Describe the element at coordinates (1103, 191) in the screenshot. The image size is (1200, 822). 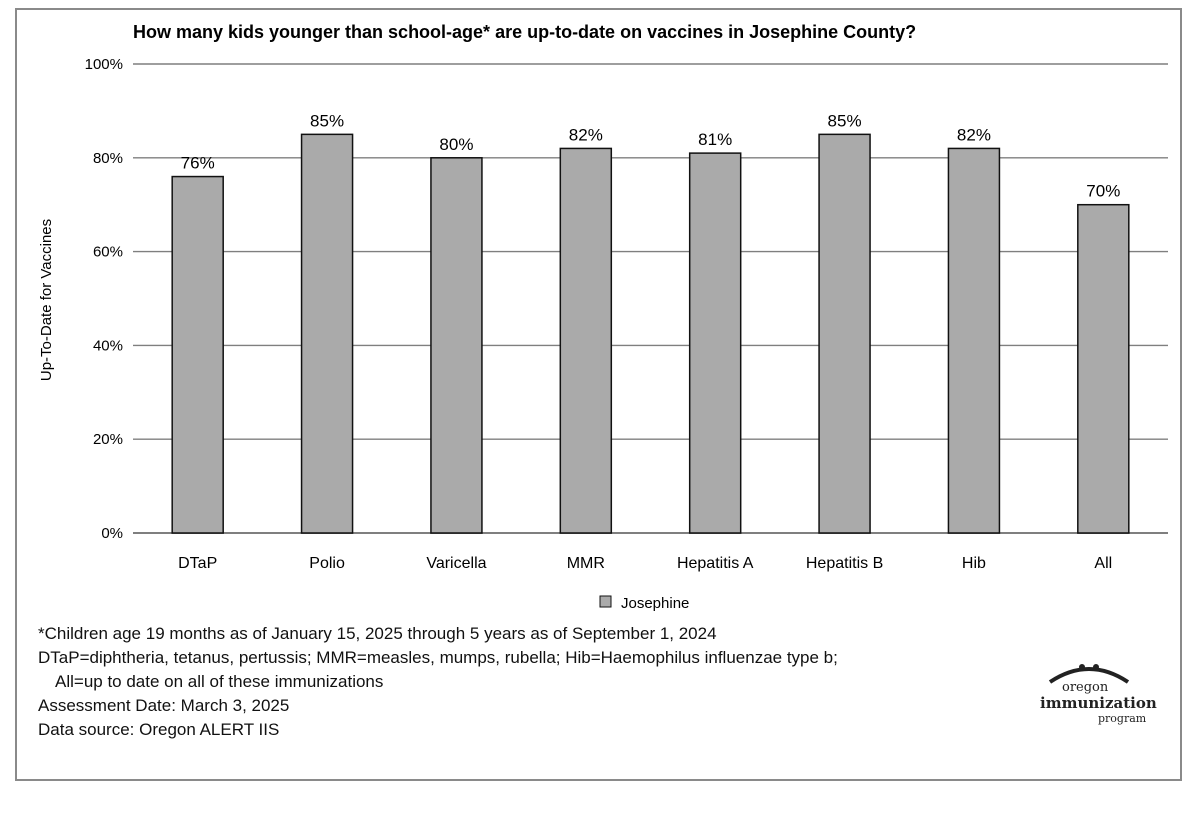
I see `data-label: 70%` at that location.